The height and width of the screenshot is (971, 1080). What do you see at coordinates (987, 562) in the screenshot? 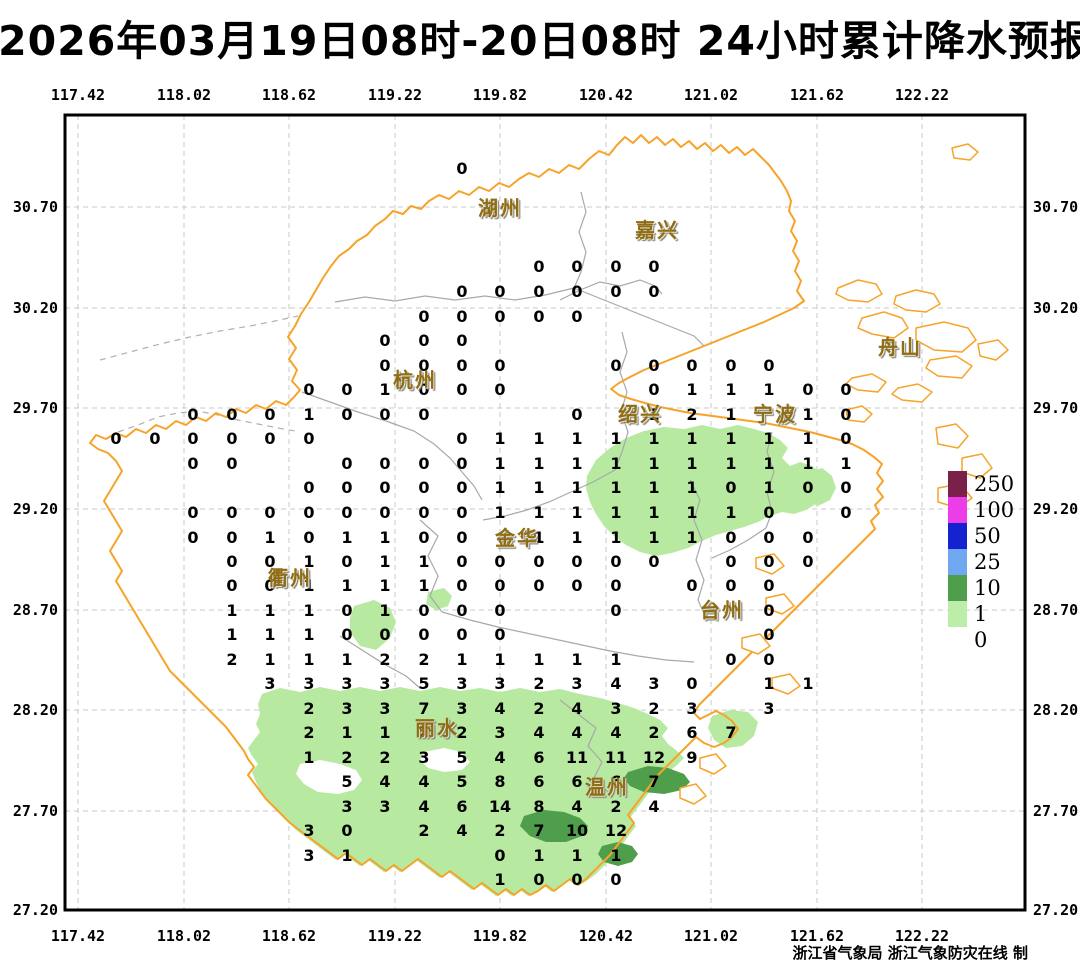
I see `legend-label-25: 25` at bounding box center [987, 562].